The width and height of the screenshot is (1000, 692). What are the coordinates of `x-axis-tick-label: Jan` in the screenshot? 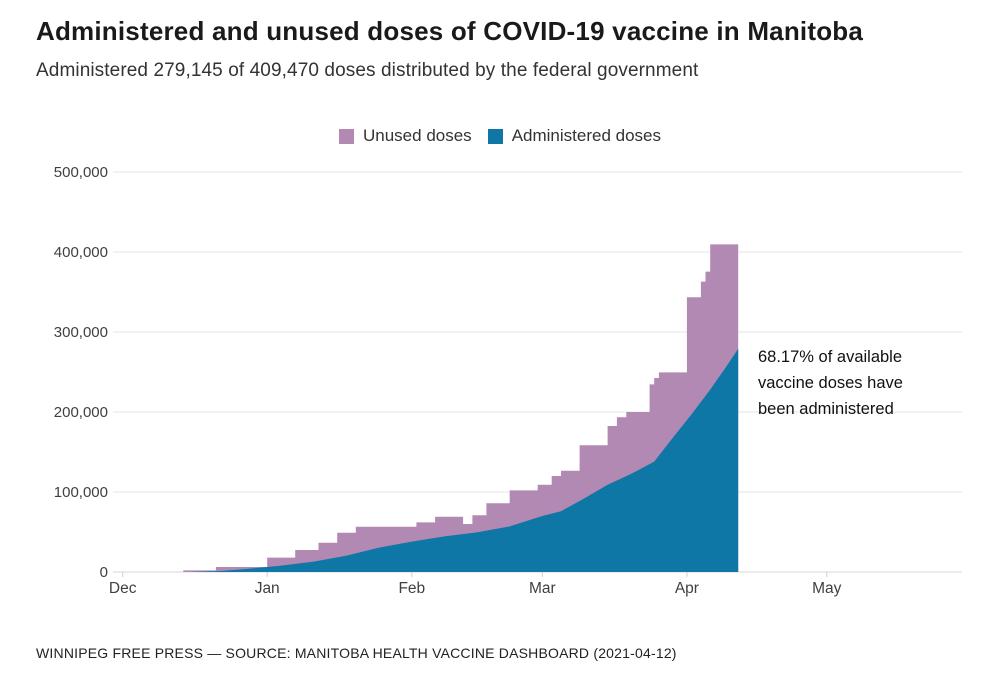 It's located at (267, 588).